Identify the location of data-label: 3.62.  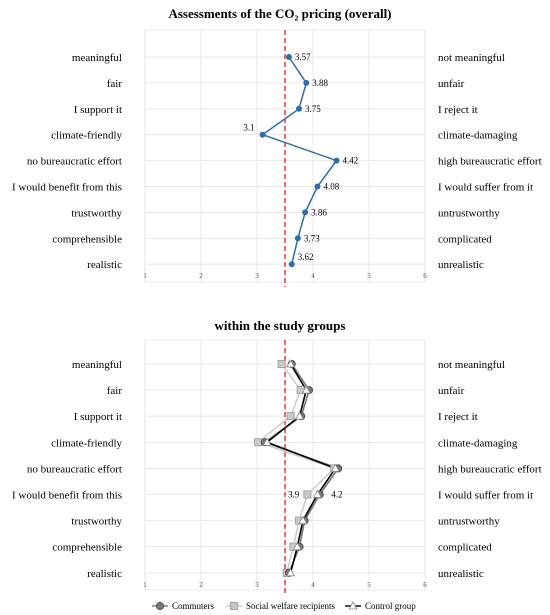
(306, 257).